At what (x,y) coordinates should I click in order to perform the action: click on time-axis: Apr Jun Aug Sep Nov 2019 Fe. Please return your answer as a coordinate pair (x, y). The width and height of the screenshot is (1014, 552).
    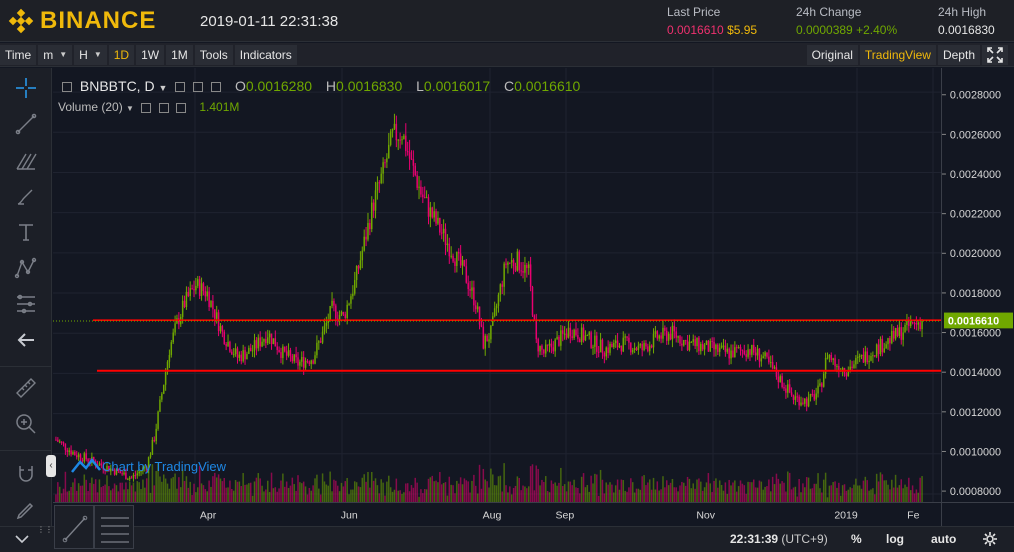
    Looking at the image, I should click on (497, 514).